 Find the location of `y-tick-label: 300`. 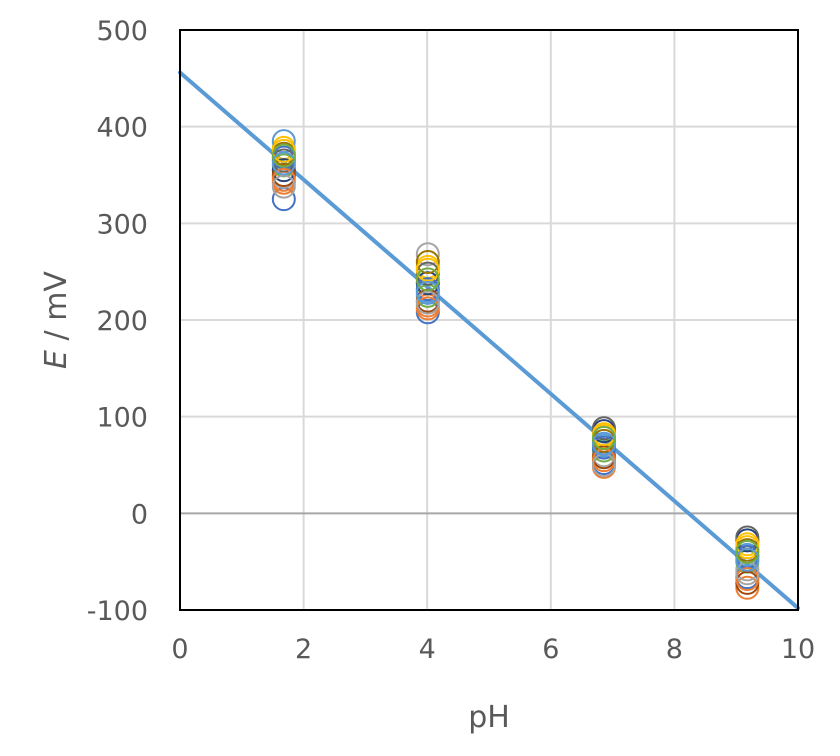

y-tick-label: 300 is located at coordinates (122, 224).